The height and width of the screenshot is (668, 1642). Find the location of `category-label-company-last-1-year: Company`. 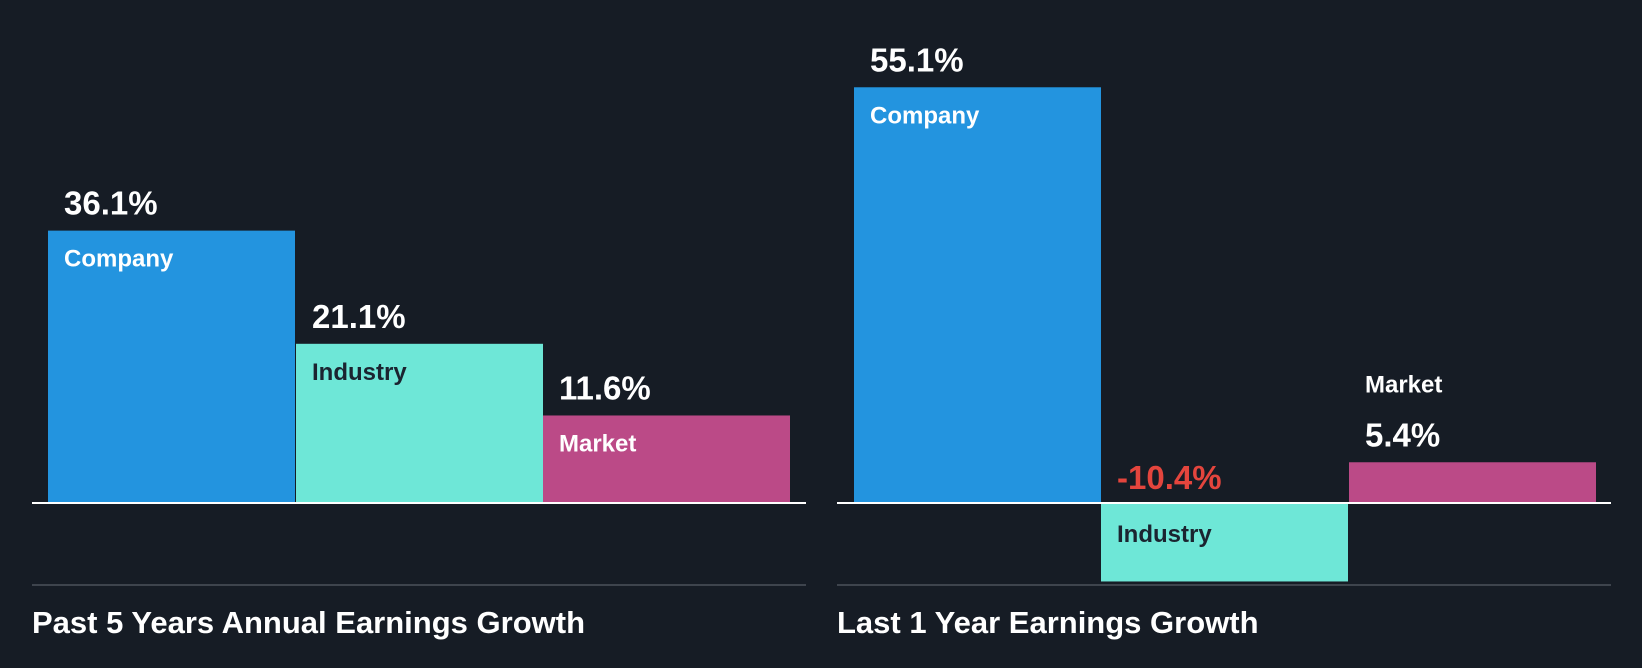

category-label-company-last-1-year: Company is located at coordinates (925, 115).